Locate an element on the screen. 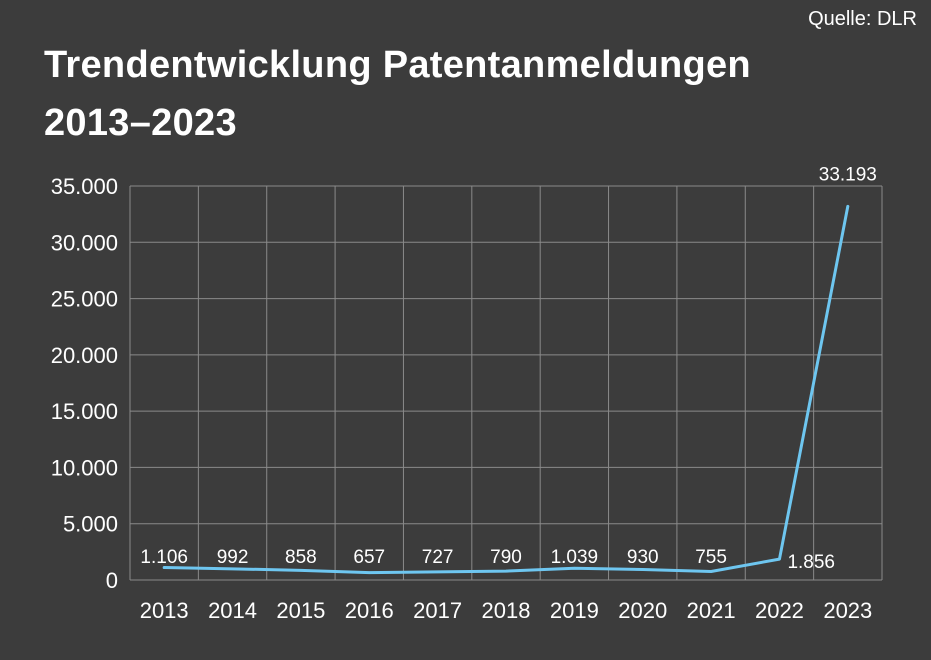 This screenshot has height=660, width=931. data-label: 1.039 is located at coordinates (575, 557).